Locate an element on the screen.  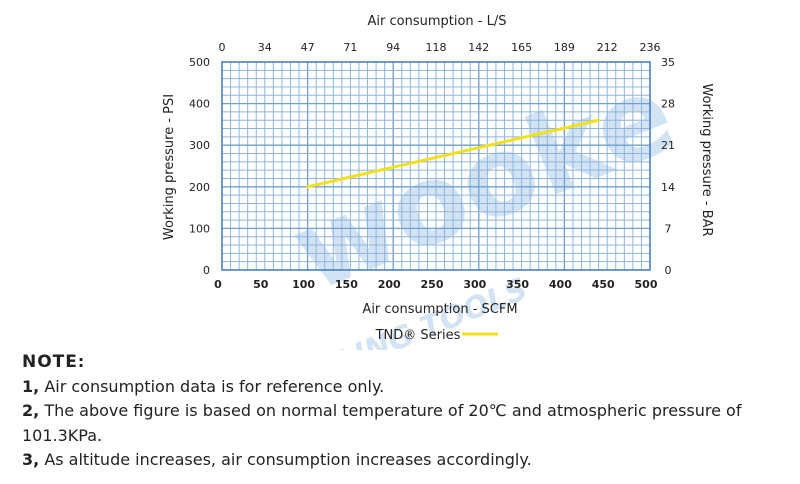
top-x-tick-label: 165 is located at coordinates (521, 47).